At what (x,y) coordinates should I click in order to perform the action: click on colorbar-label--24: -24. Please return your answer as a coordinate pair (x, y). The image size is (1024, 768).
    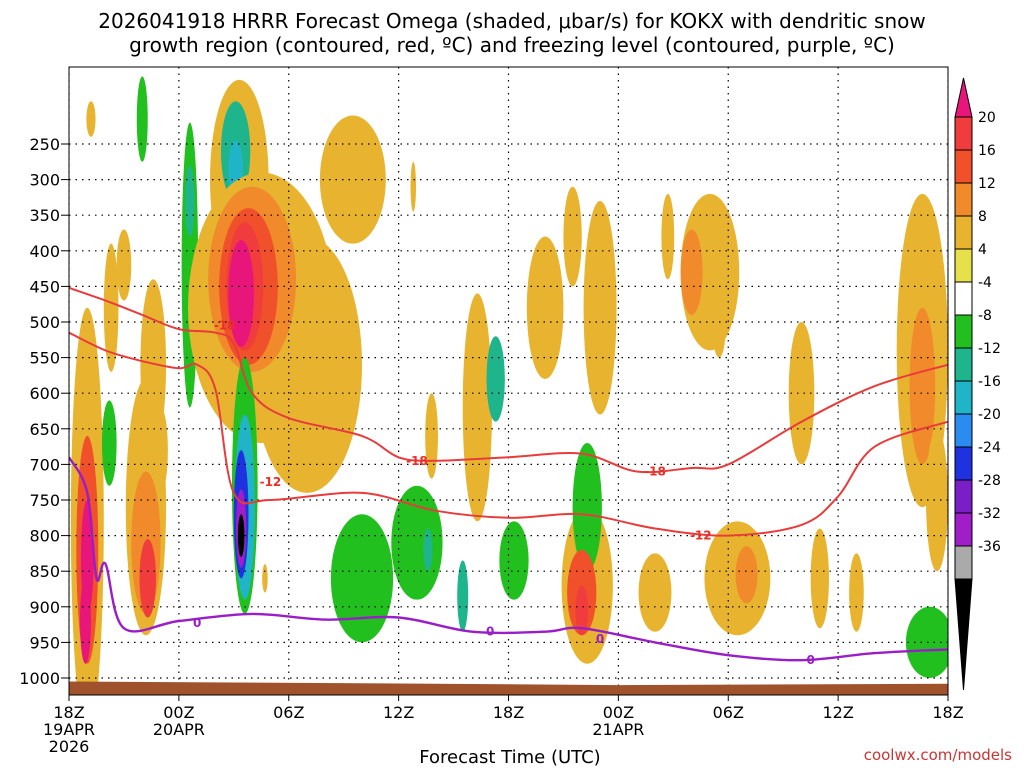
    Looking at the image, I should click on (989, 448).